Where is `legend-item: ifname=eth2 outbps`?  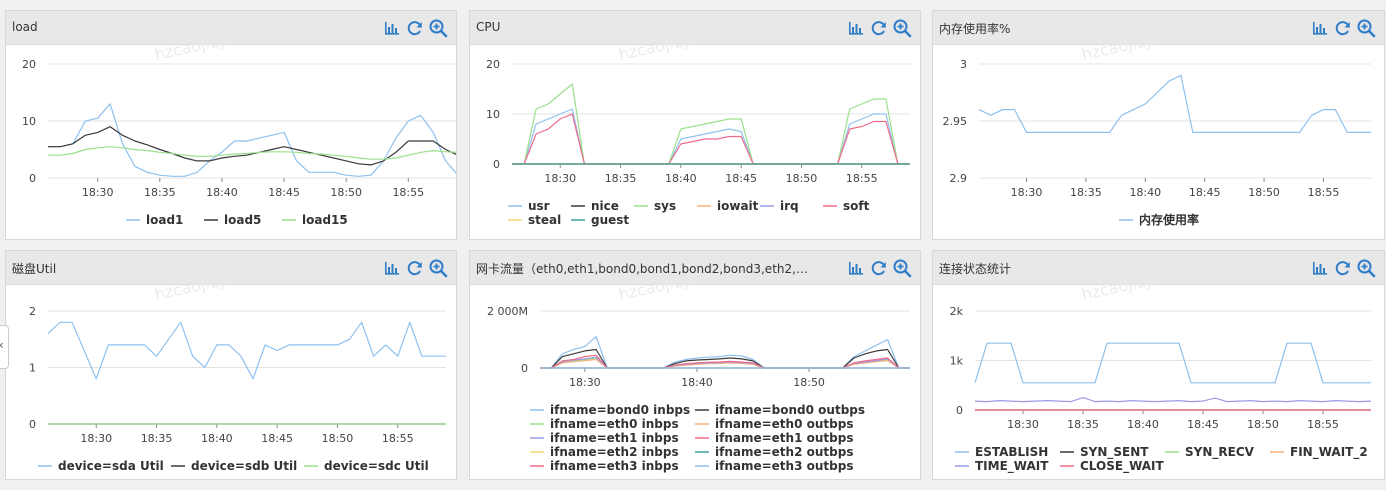 legend-item: ifname=eth2 outbps is located at coordinates (784, 452).